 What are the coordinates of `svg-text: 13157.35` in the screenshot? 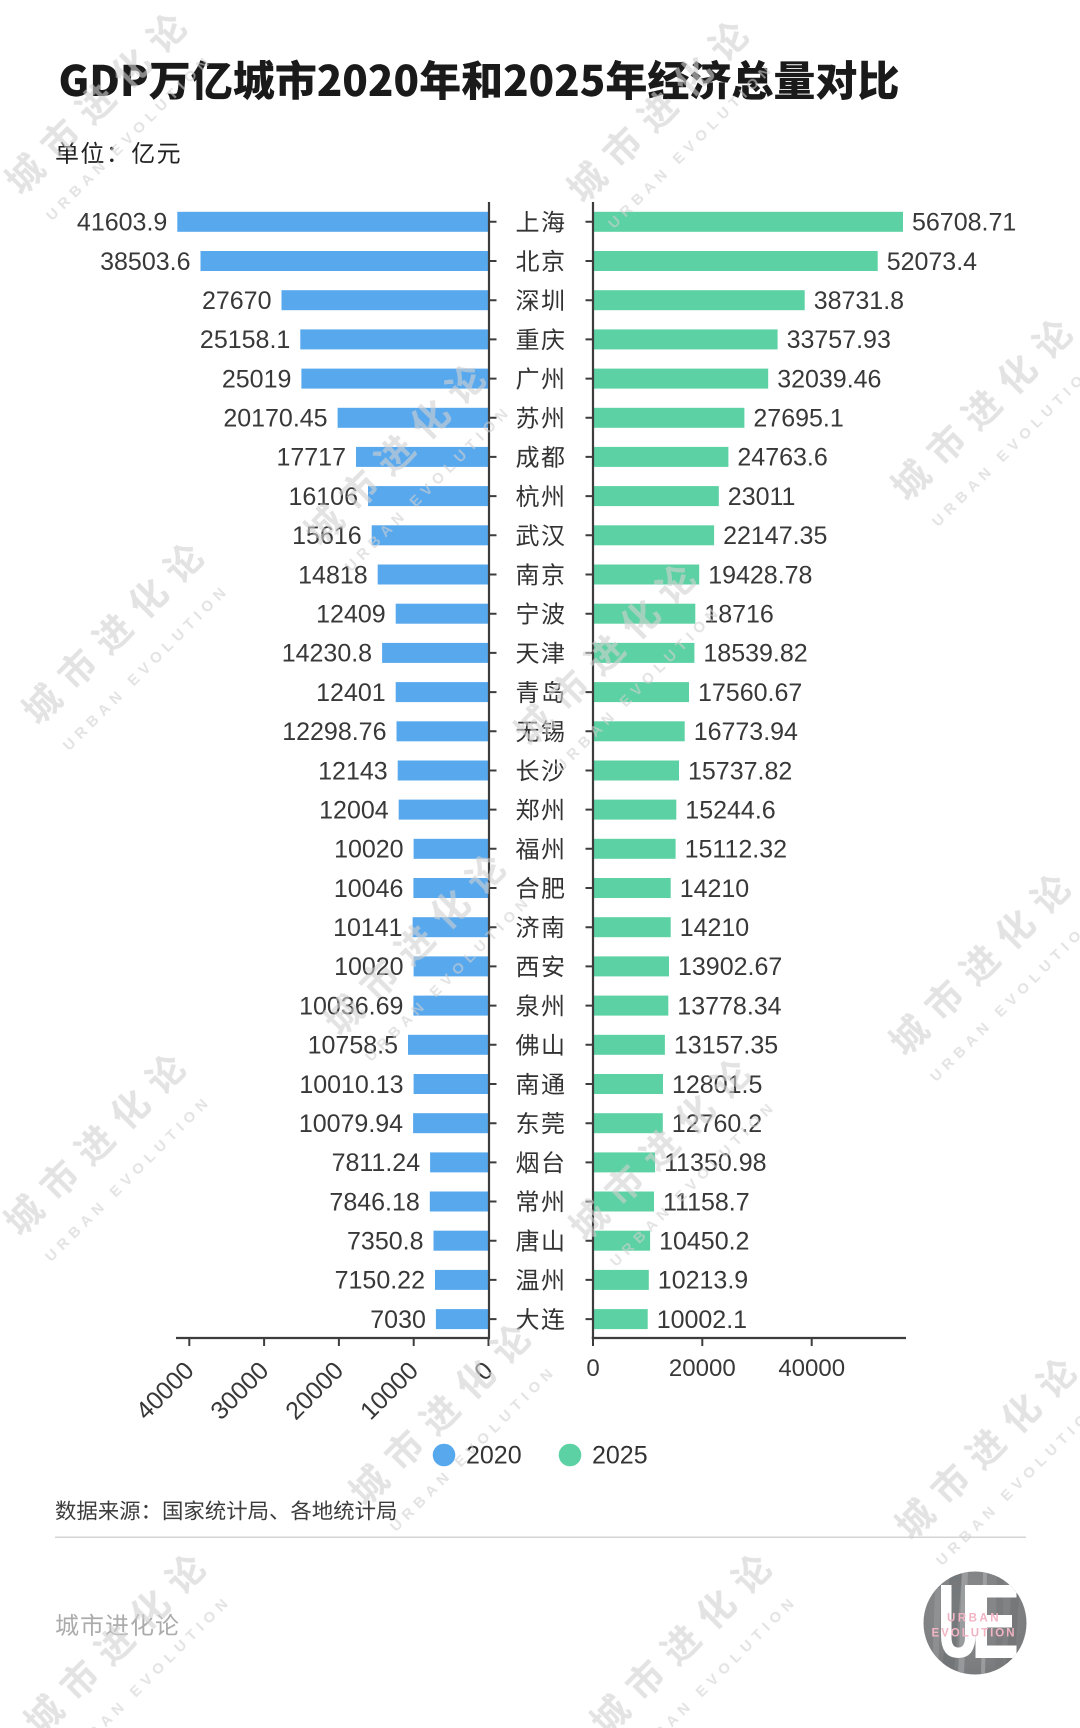 It's located at (726, 1046).